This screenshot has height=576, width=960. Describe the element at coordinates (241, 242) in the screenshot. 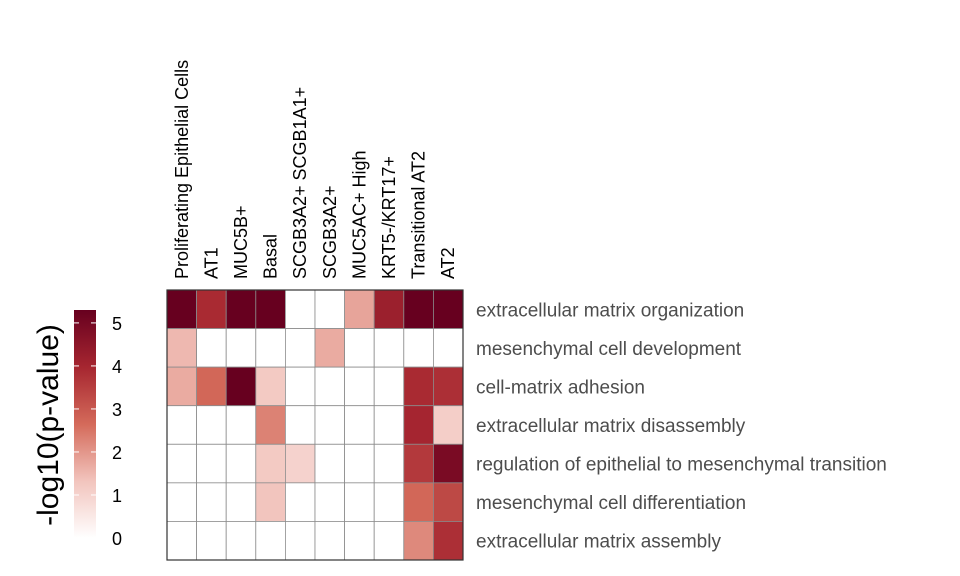

I see `column-label: MUC5B+` at that location.